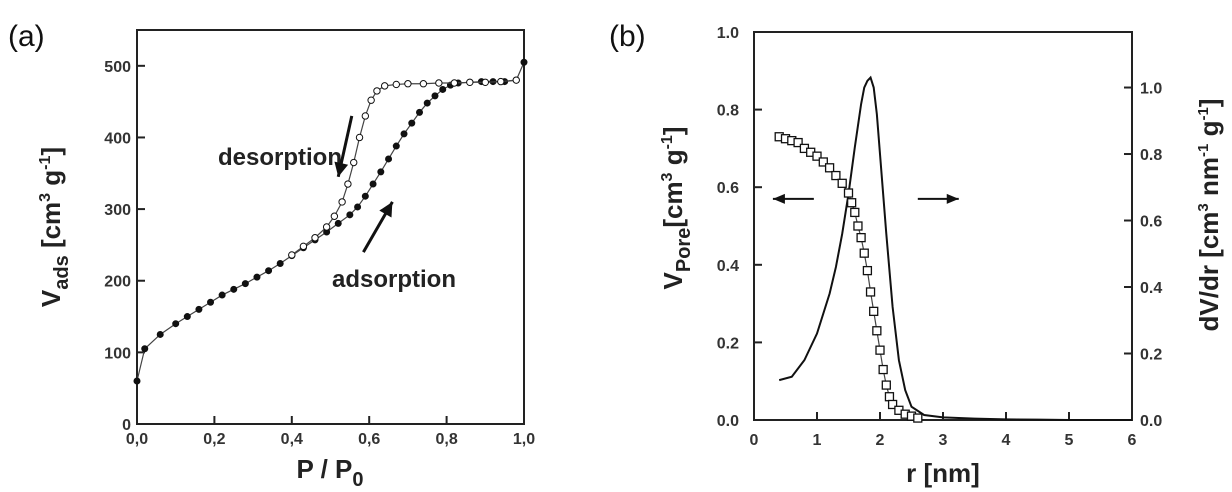  I want to click on y-tick-label: 0.6, so click(728, 188).